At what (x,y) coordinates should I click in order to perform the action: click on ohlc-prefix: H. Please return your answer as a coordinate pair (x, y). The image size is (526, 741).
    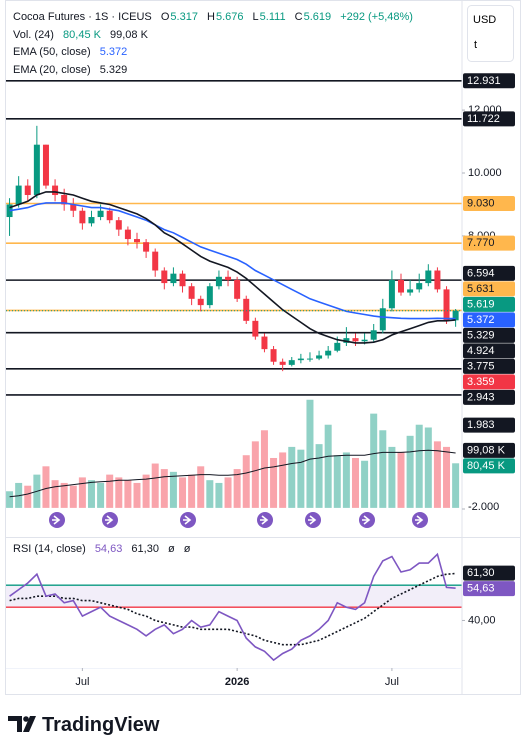
    Looking at the image, I should click on (211, 17).